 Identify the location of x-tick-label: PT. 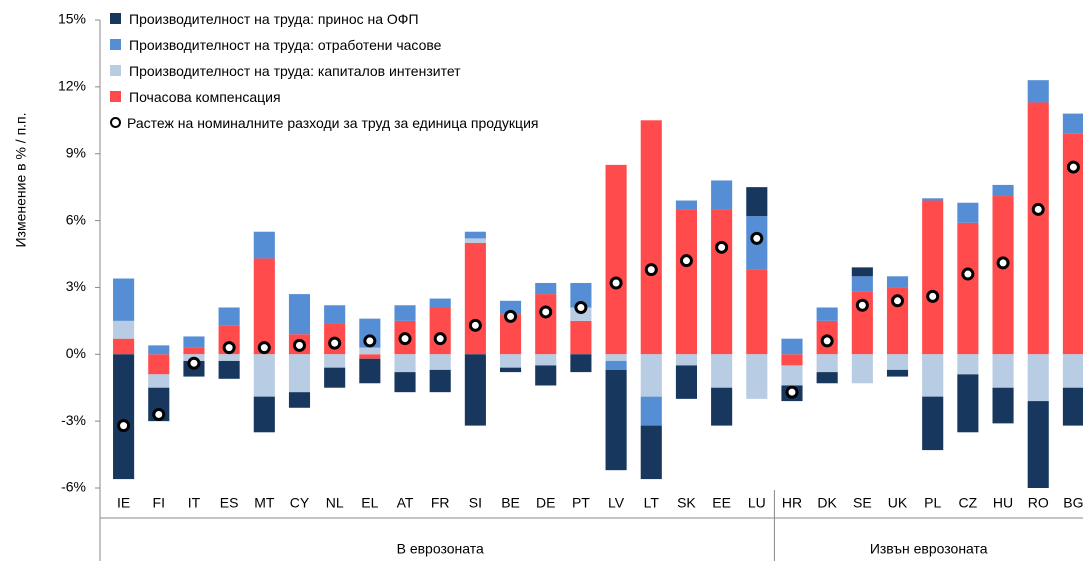
(581, 503).